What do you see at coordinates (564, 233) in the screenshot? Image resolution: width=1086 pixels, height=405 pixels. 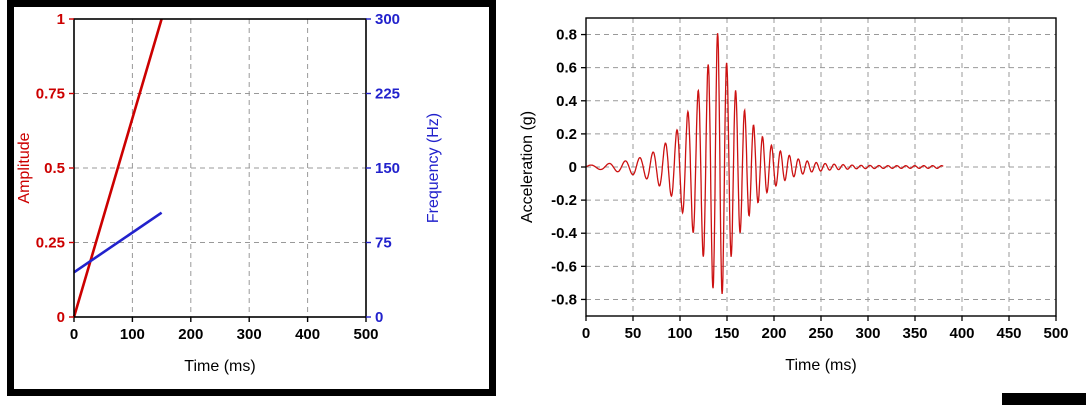 I see `y-tick-label: -0.4` at bounding box center [564, 233].